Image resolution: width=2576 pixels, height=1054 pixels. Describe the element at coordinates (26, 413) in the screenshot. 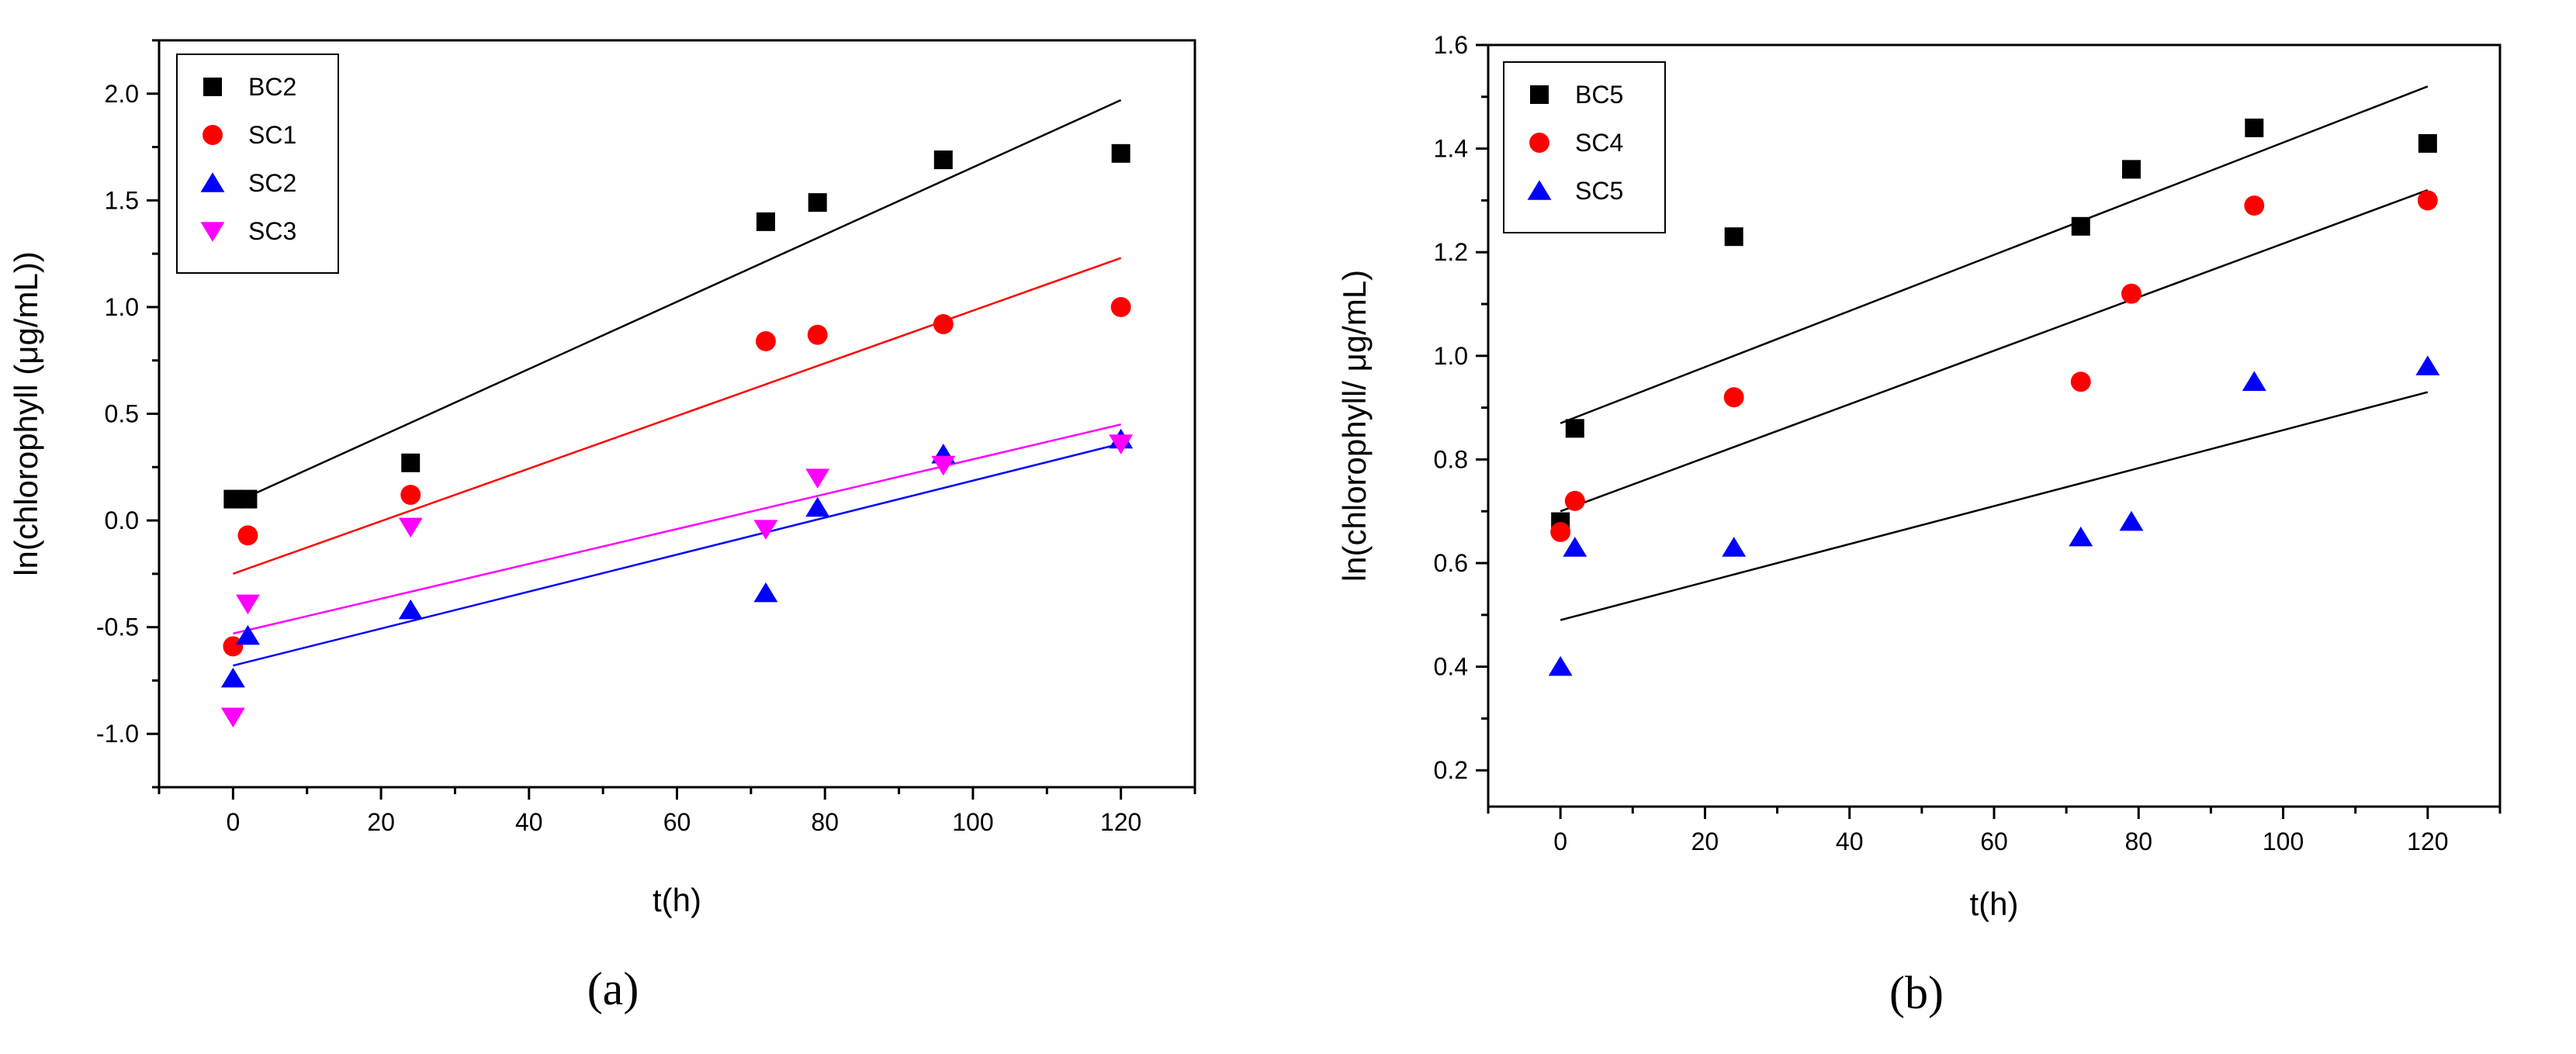

I see `y-axis-label: ln(chlorophyll (μg/mL))` at that location.